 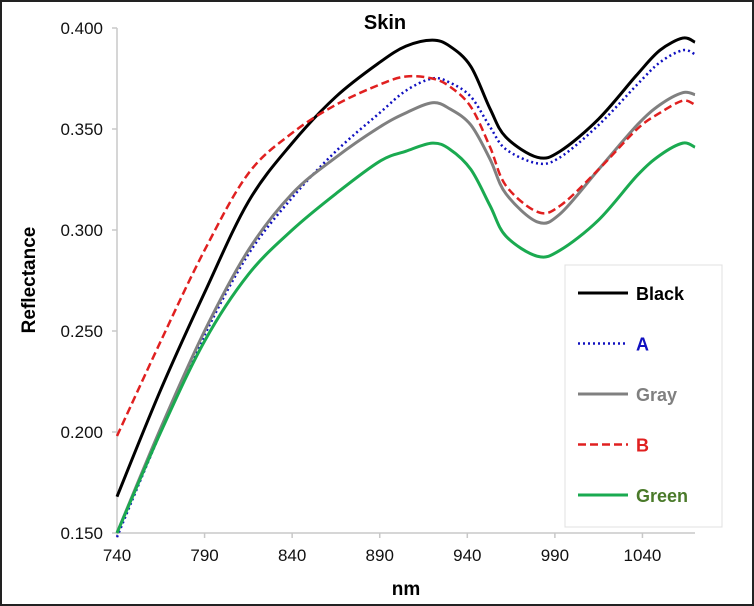 What do you see at coordinates (81, 129) in the screenshot?
I see `y-tick-label: 0.350` at bounding box center [81, 129].